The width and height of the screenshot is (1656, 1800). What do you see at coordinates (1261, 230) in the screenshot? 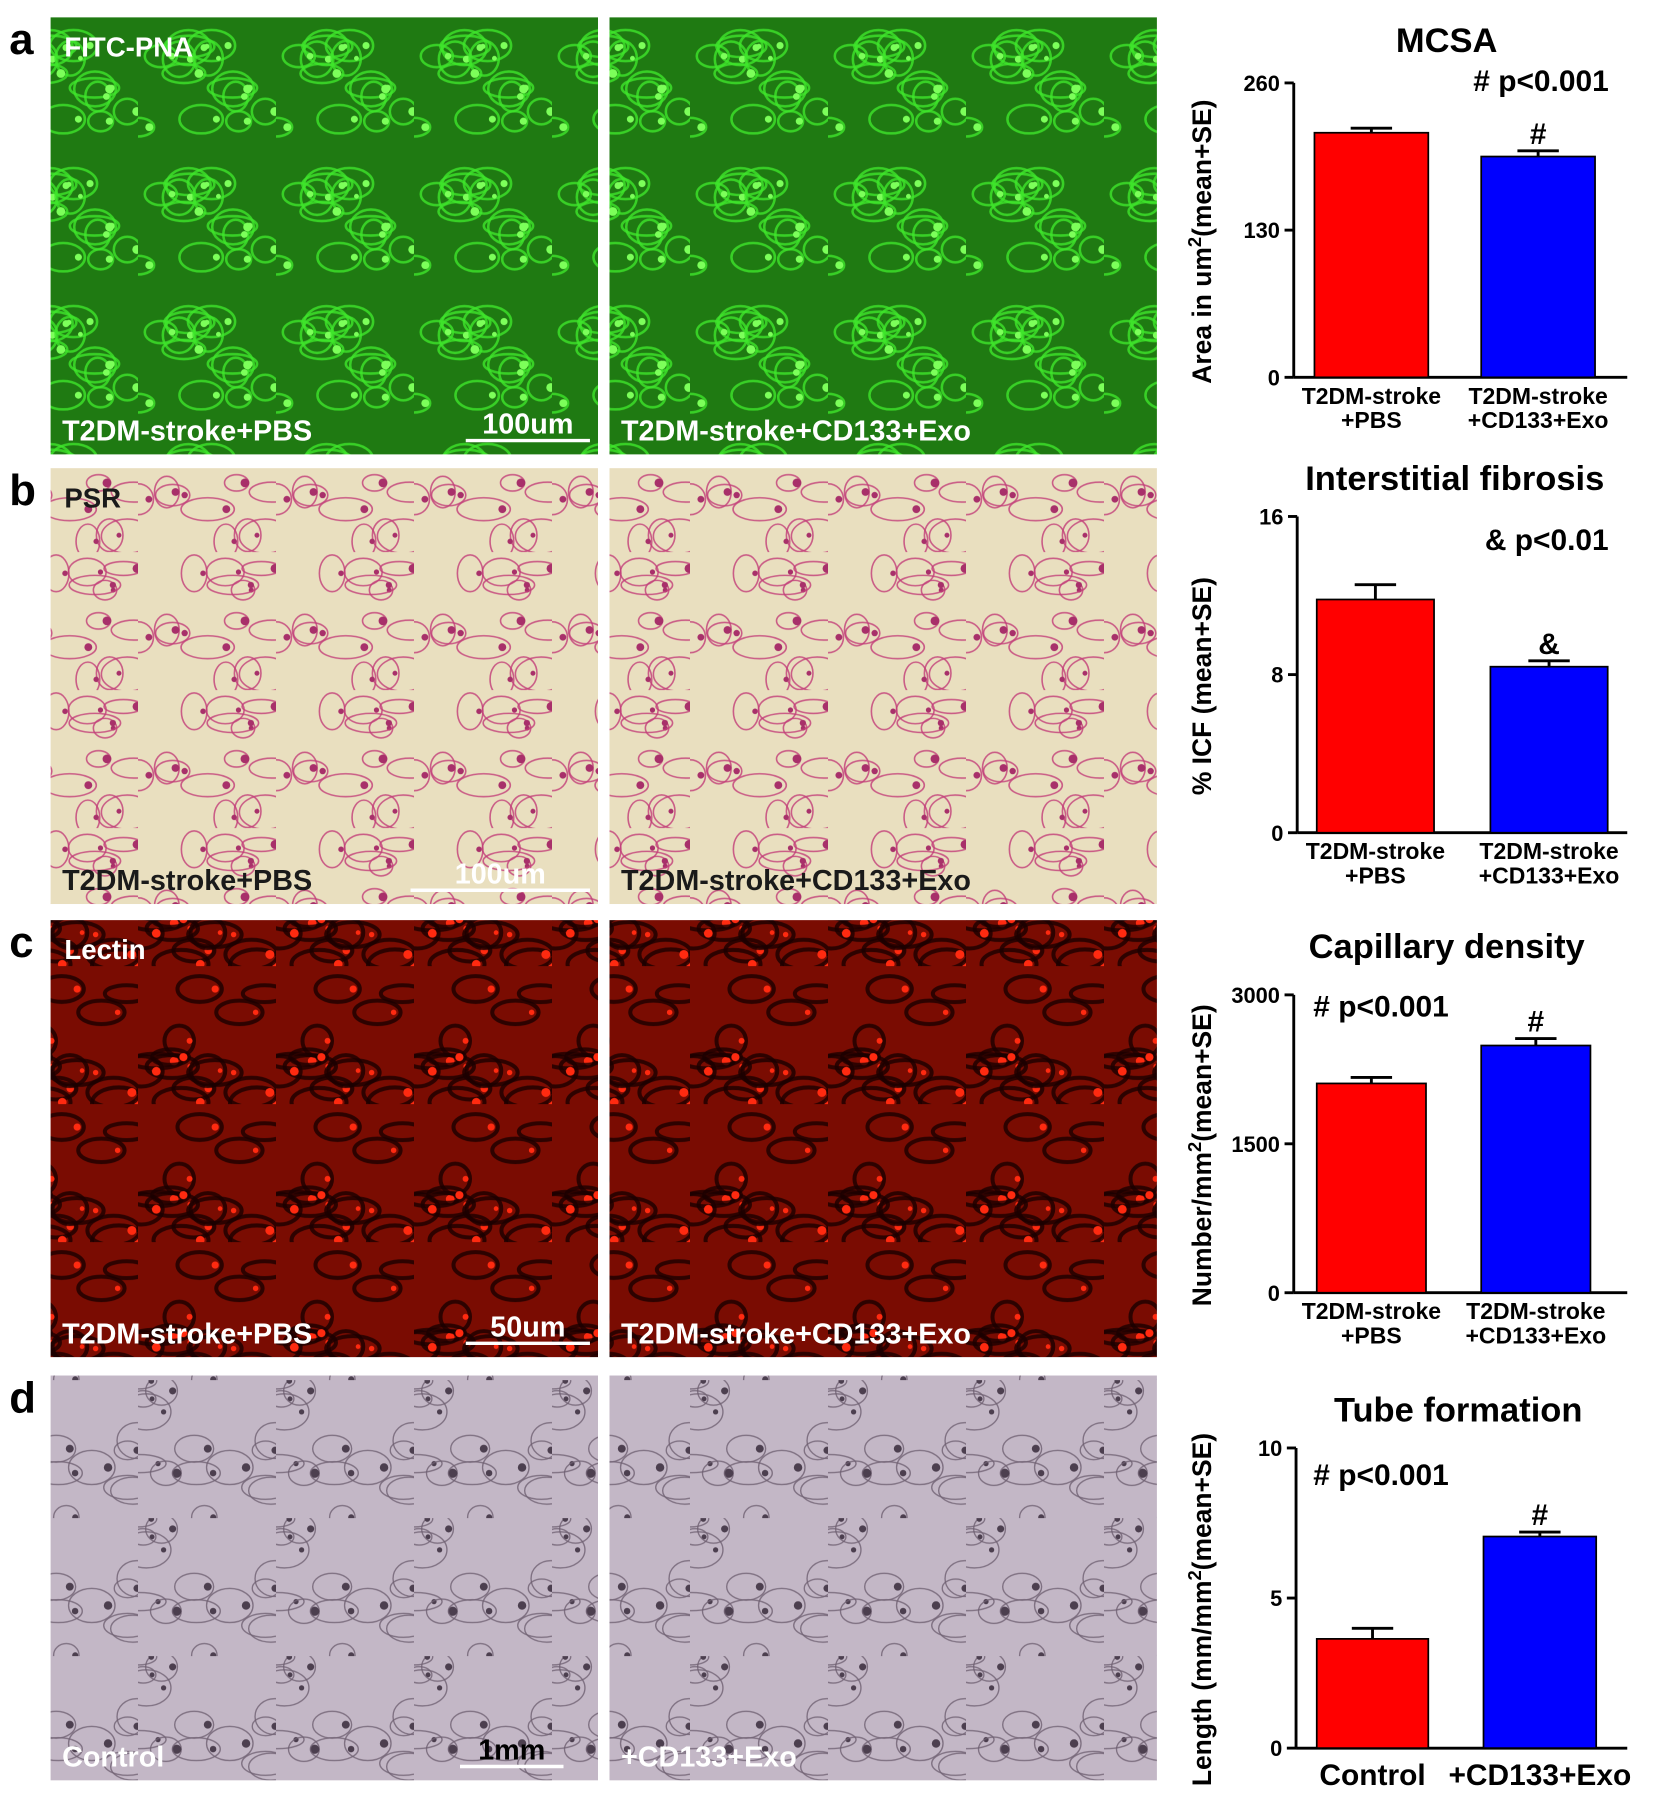
I see `y-tick-label: 130` at bounding box center [1261, 230].